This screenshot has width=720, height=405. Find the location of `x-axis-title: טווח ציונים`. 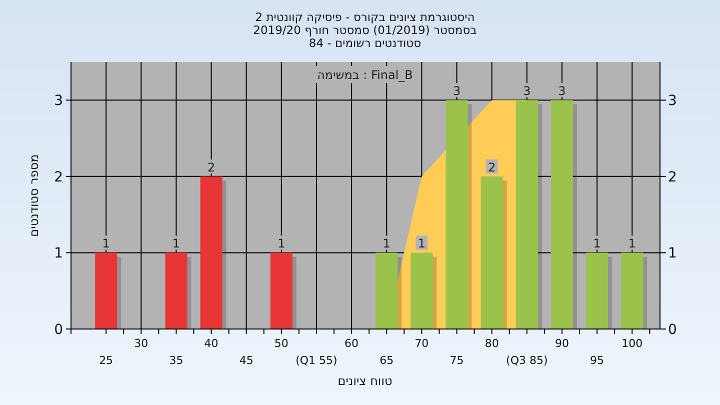

x-axis-title: טווח ציונים is located at coordinates (365, 381).